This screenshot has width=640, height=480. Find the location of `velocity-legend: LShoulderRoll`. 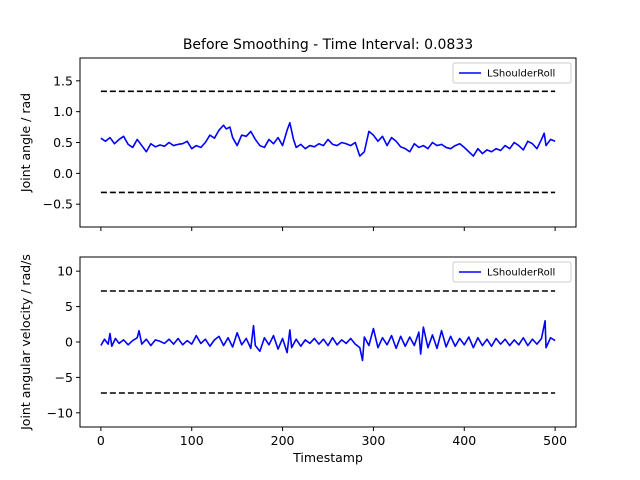

velocity-legend: LShoulderRoll is located at coordinates (512, 272).